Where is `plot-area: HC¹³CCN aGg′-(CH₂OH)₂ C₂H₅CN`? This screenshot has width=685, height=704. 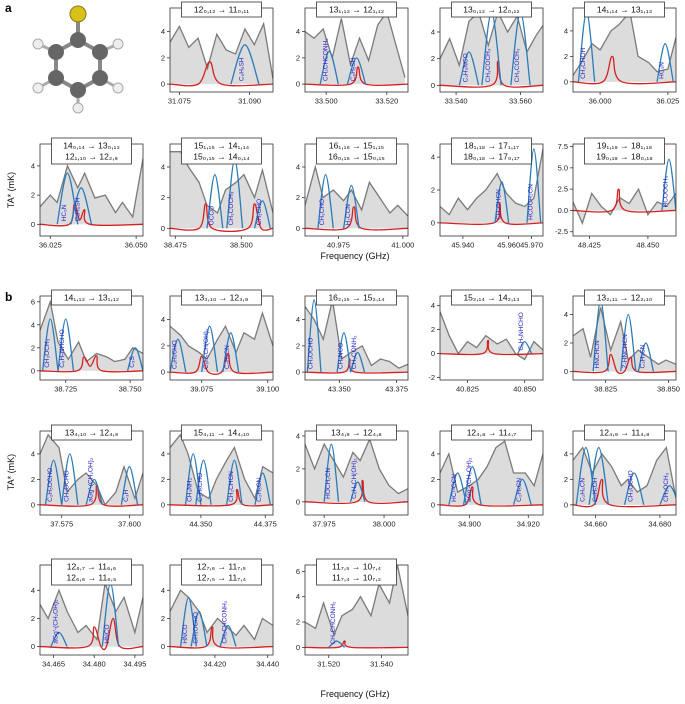 plot-area: HC¹³CCN aGg′-(CH₂OH)₂ C₂H₅CN is located at coordinates (491, 473).